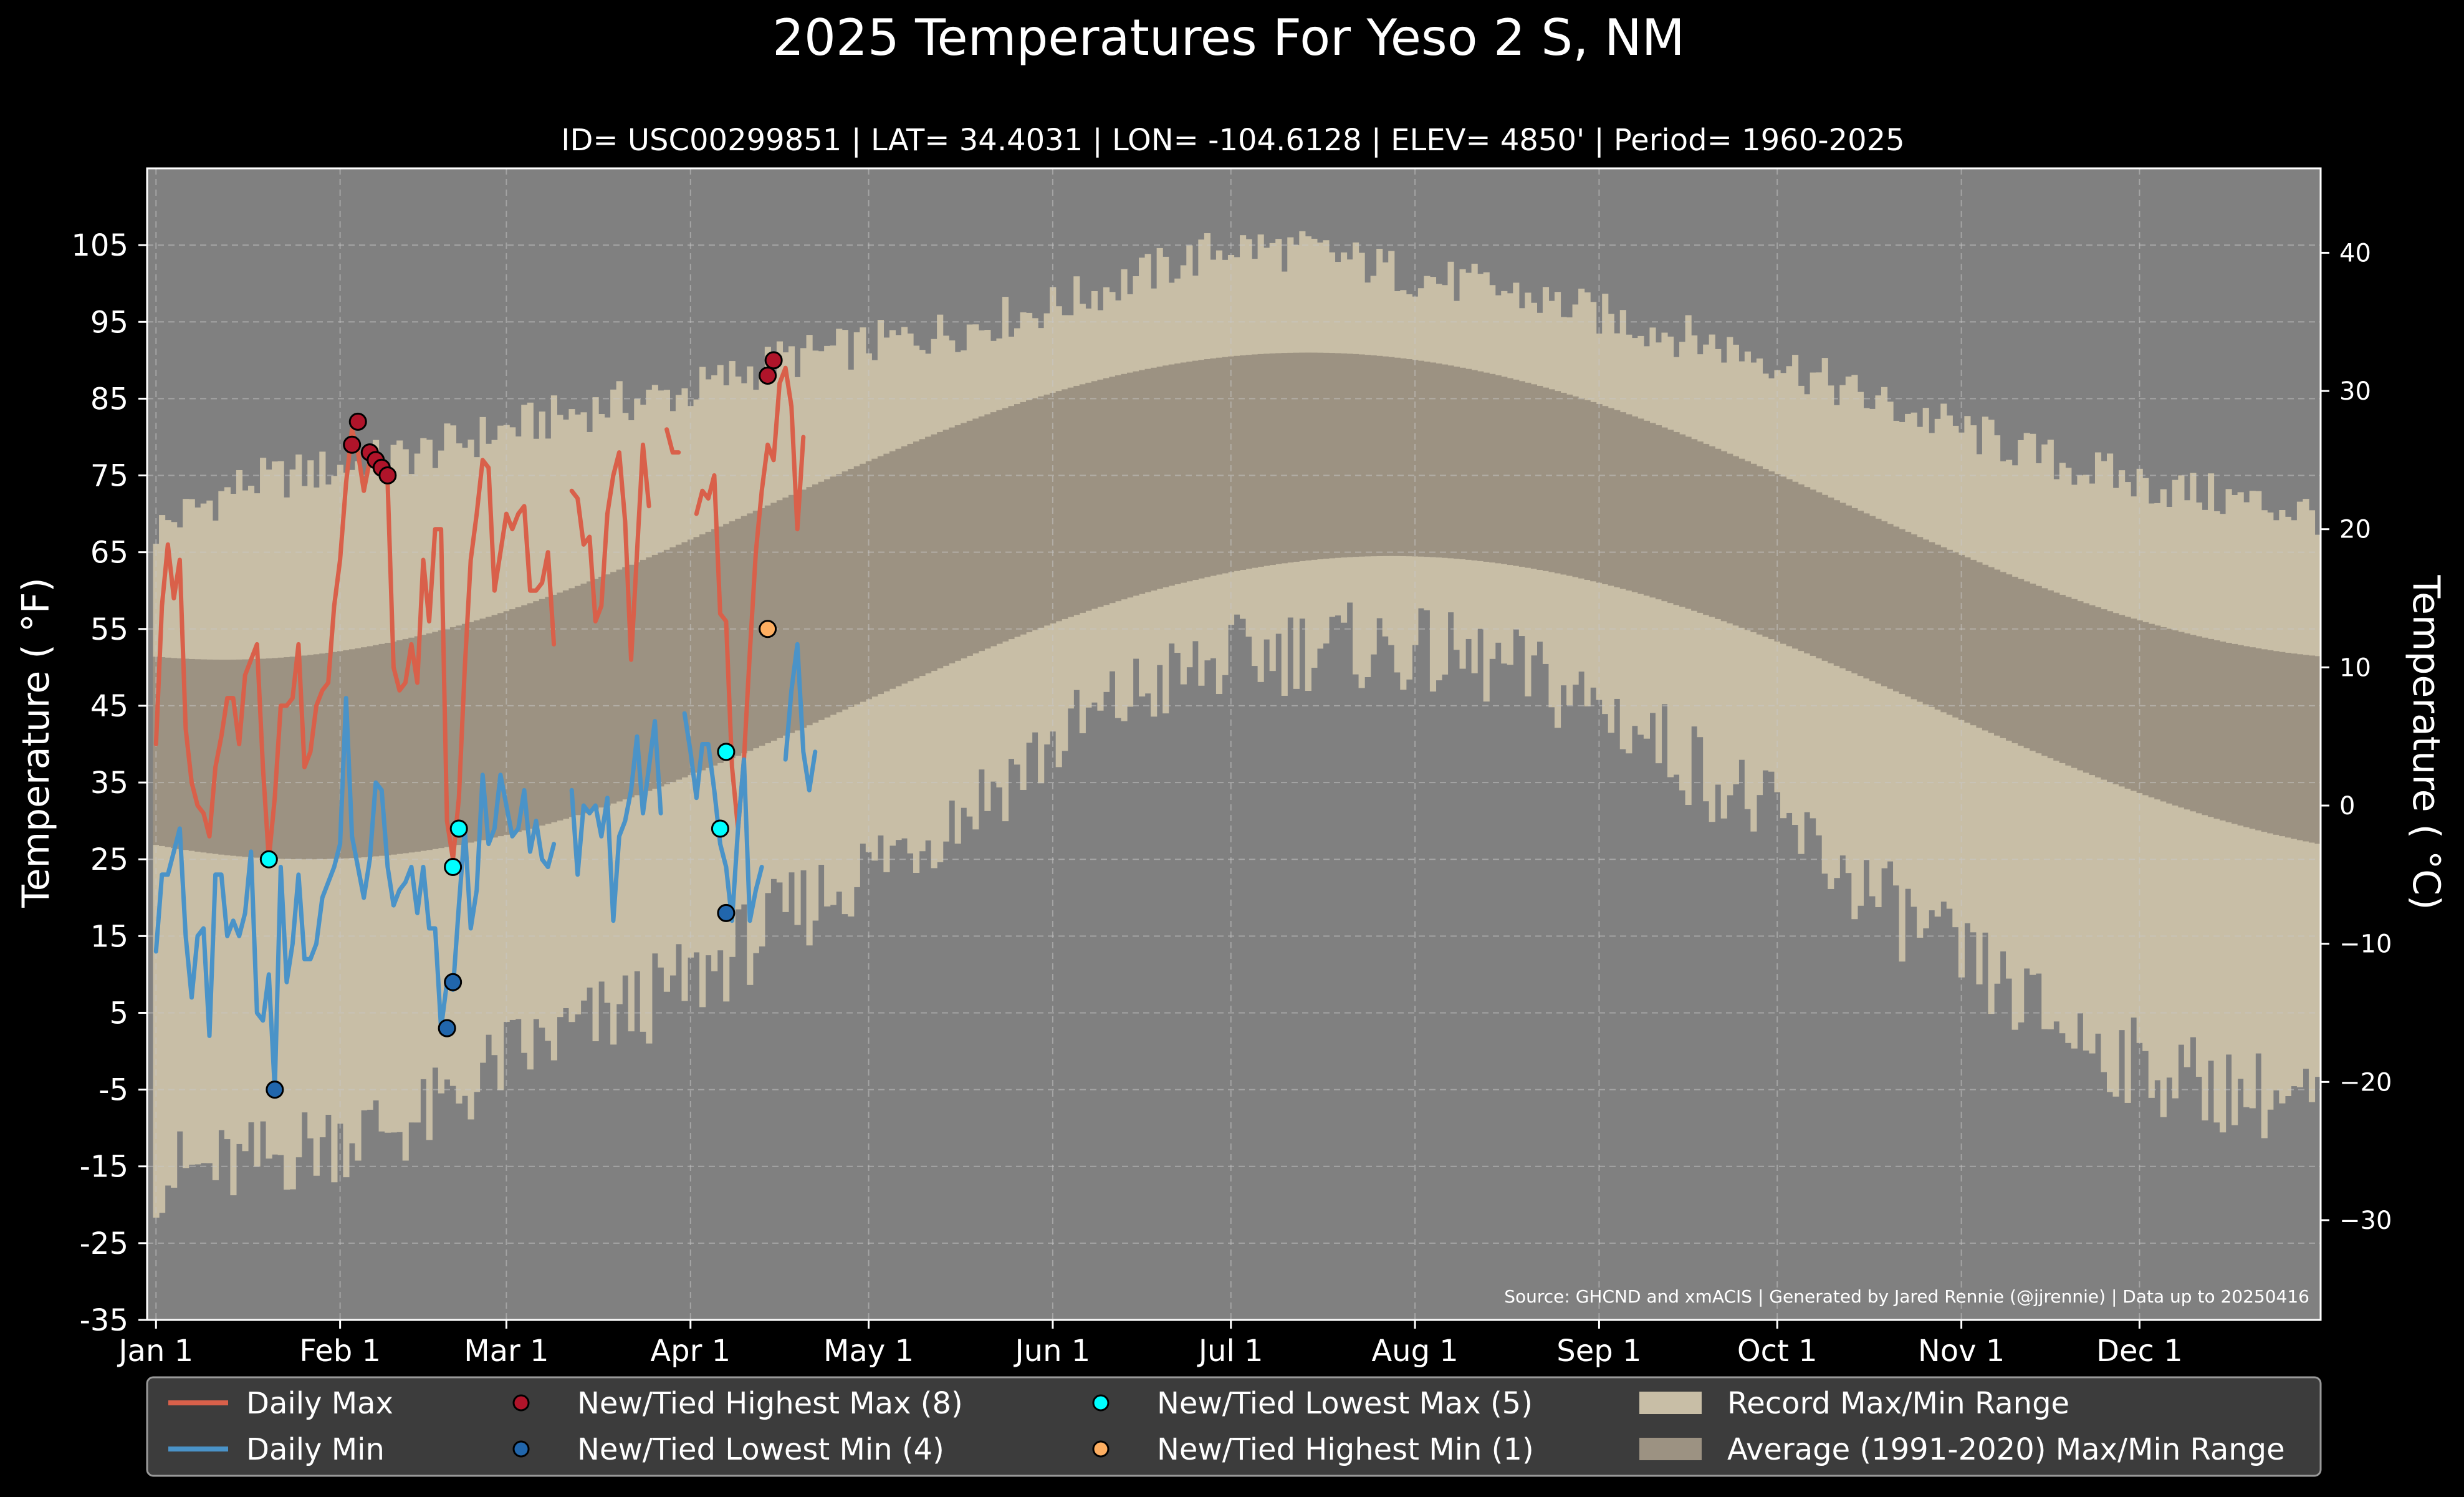 Image resolution: width=2464 pixels, height=1497 pixels. I want to click on y-axis-label: Temperature ( °F), so click(36, 742).